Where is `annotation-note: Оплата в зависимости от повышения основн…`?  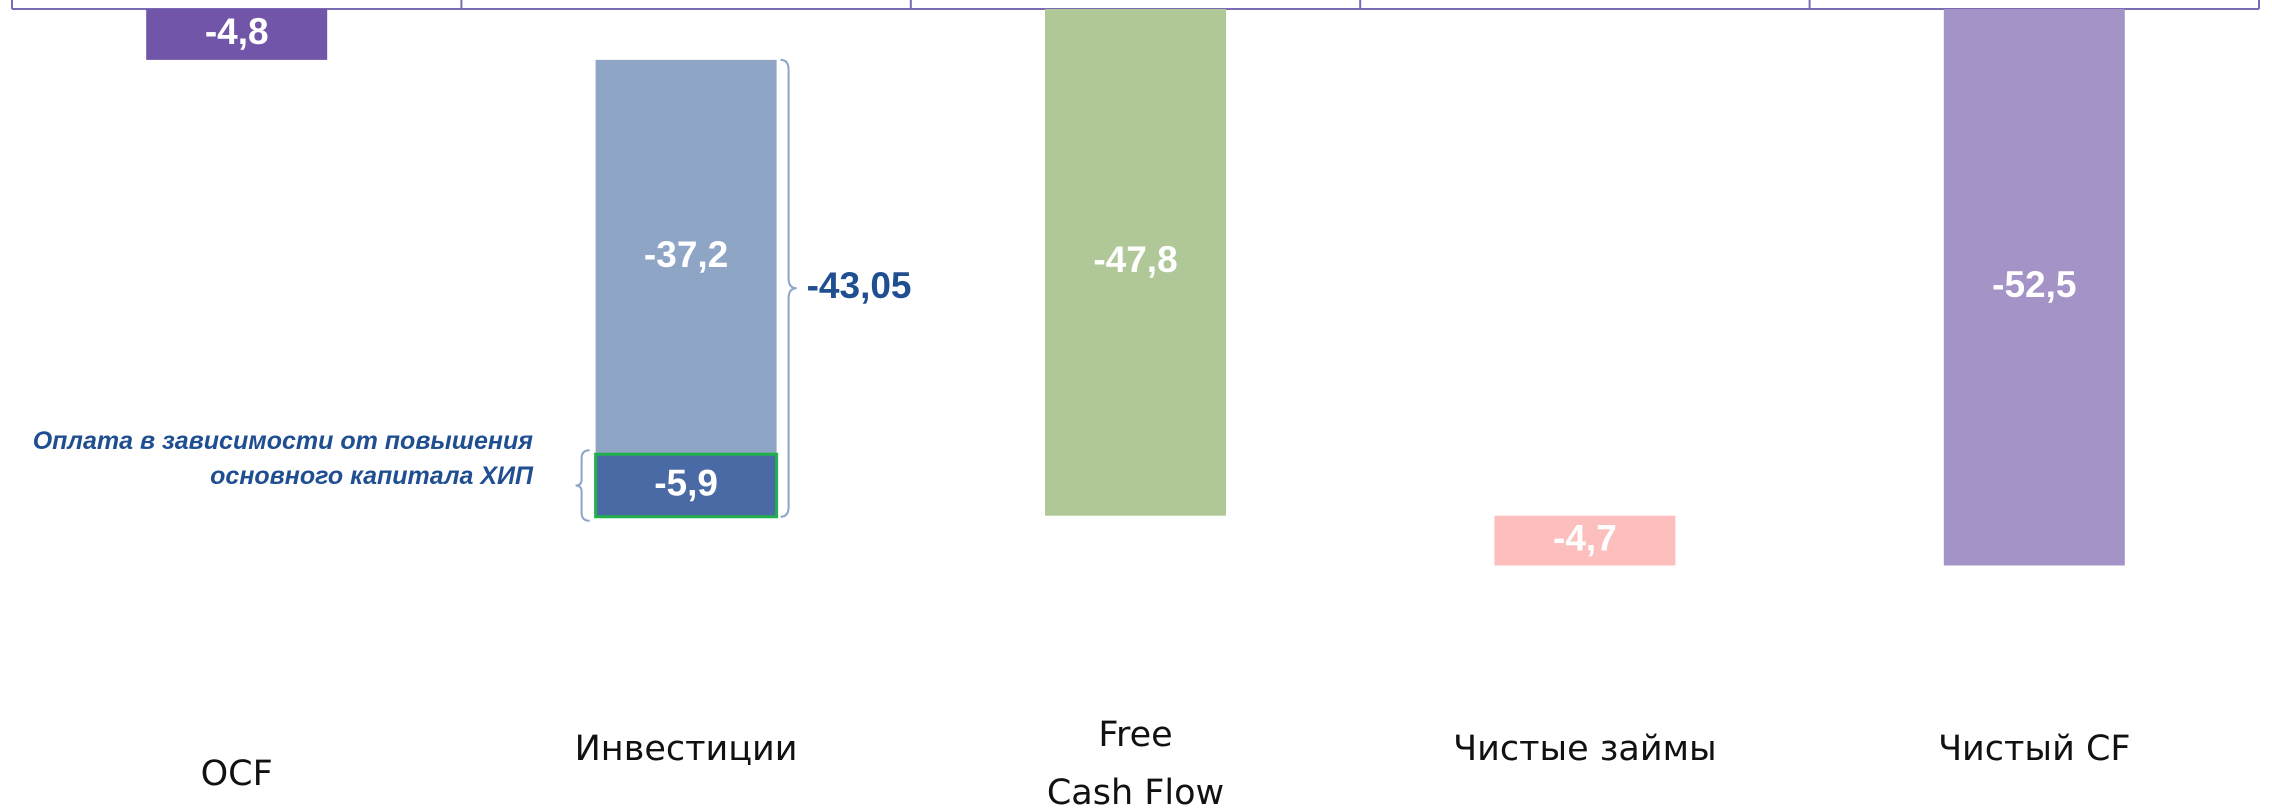
annotation-note: Оплата в зависимости от повышения основн… is located at coordinates (282, 458).